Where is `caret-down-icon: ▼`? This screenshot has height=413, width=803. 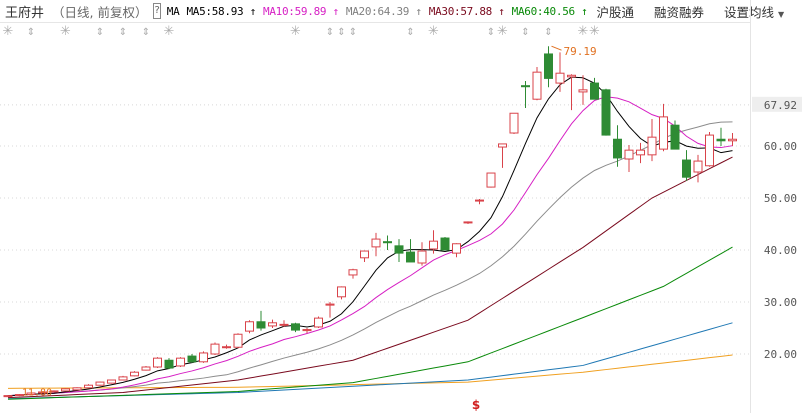 caret-down-icon: ▼ is located at coordinates (781, 14).